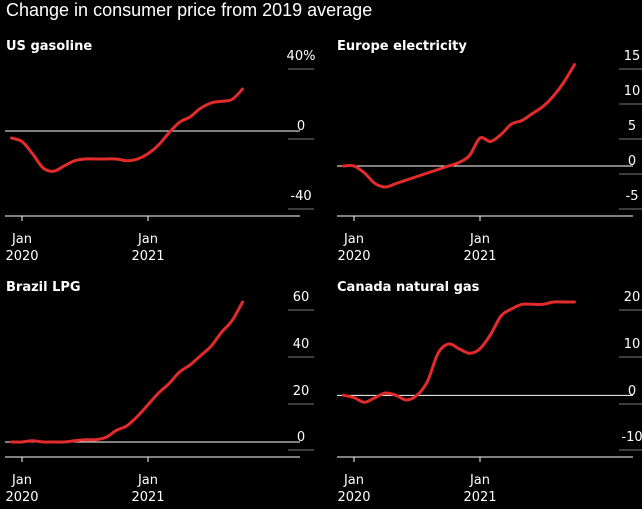 The width and height of the screenshot is (642, 509). Describe the element at coordinates (301, 56) in the screenshot. I see `y-tick-label: 40%` at that location.